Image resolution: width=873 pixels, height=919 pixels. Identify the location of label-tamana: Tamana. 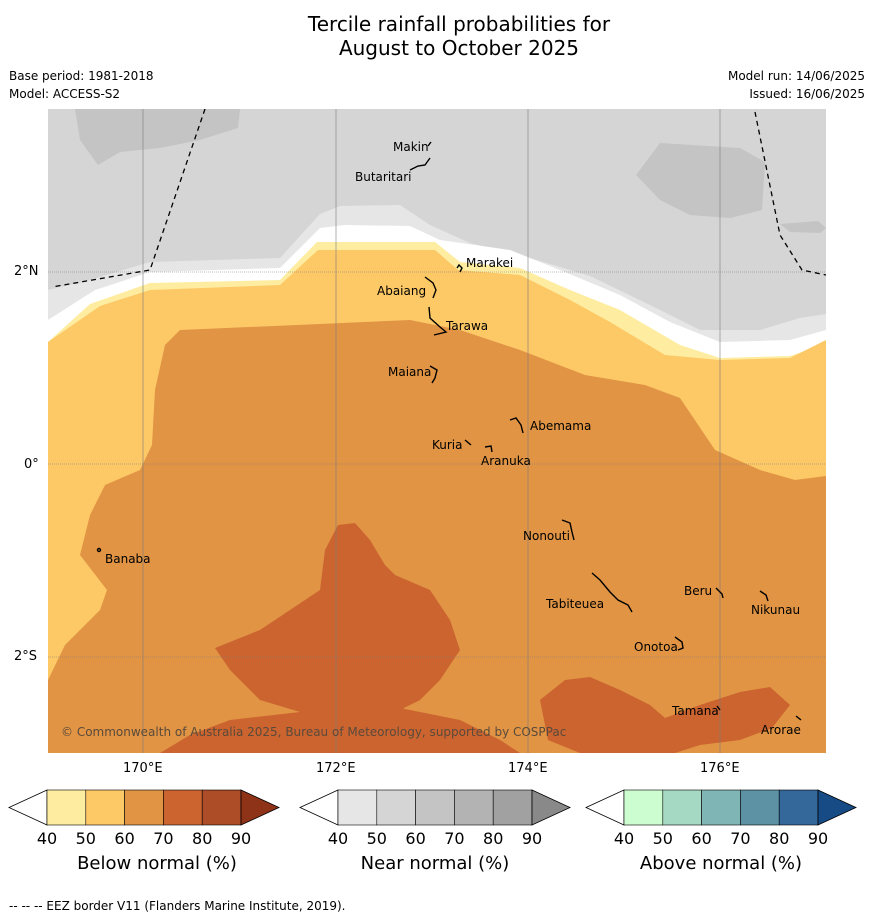
(695, 711).